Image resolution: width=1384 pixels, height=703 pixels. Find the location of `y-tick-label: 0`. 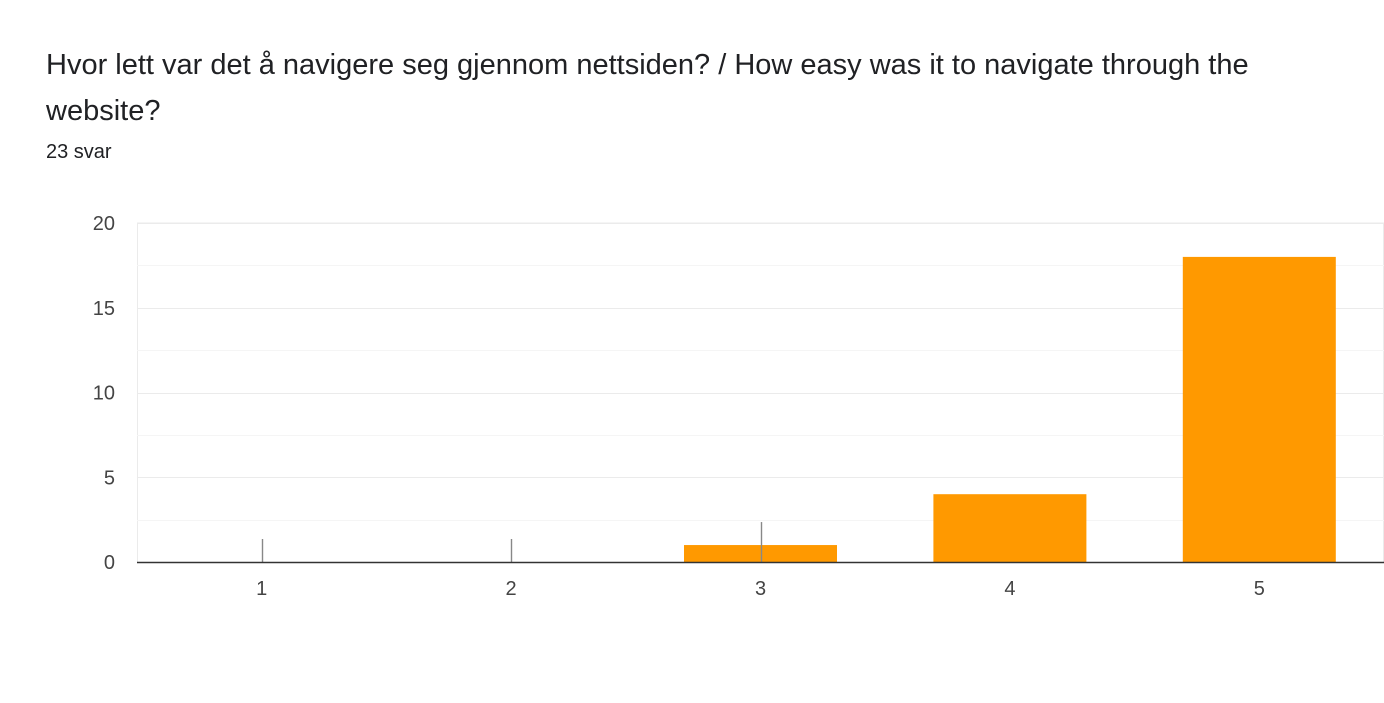

y-tick-label: 0 is located at coordinates (109, 563).